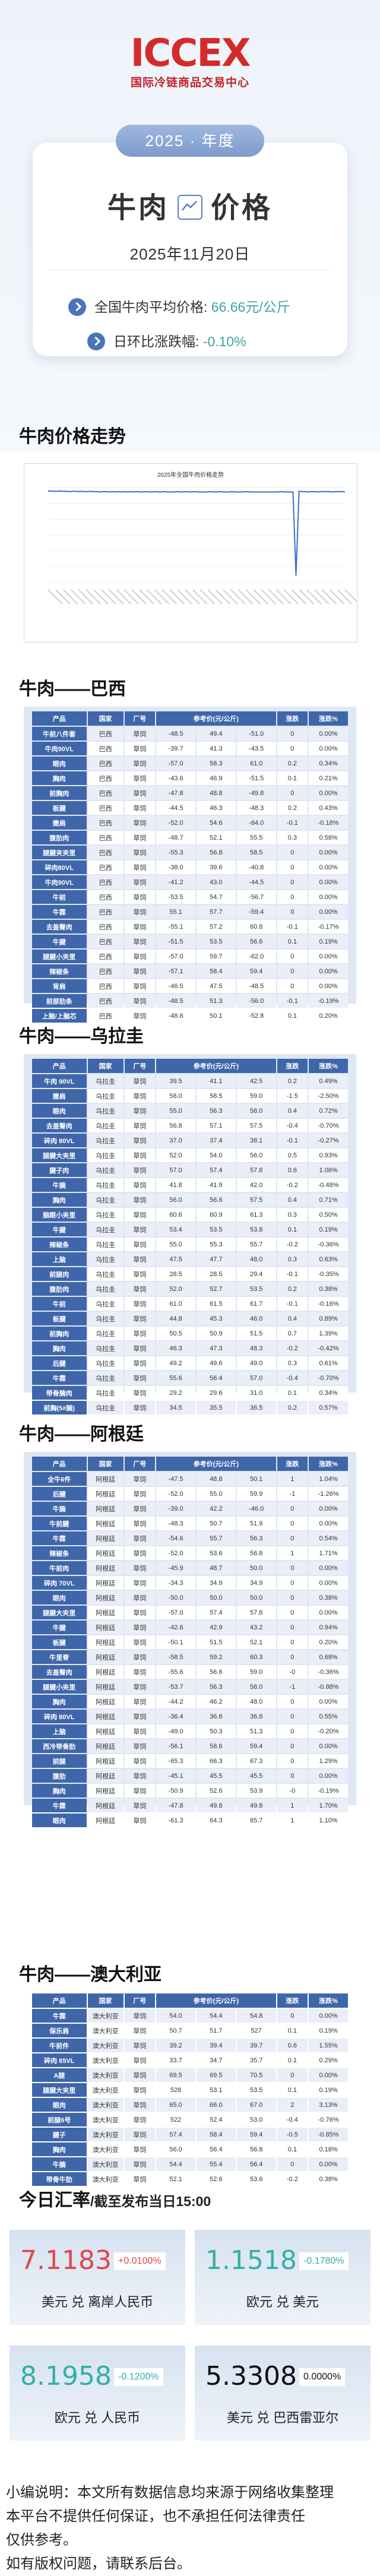 The image size is (380, 2576). What do you see at coordinates (59, 1568) in the screenshot?
I see `product-name-cell: 牛前肉` at bounding box center [59, 1568].